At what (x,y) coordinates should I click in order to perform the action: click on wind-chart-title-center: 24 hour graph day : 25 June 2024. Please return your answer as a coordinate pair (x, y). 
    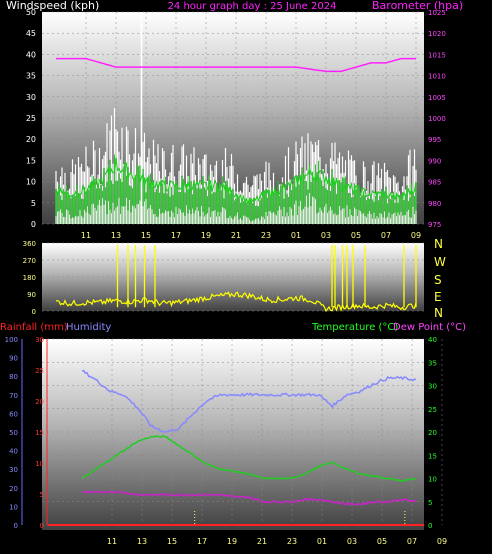
    Looking at the image, I should click on (252, 6).